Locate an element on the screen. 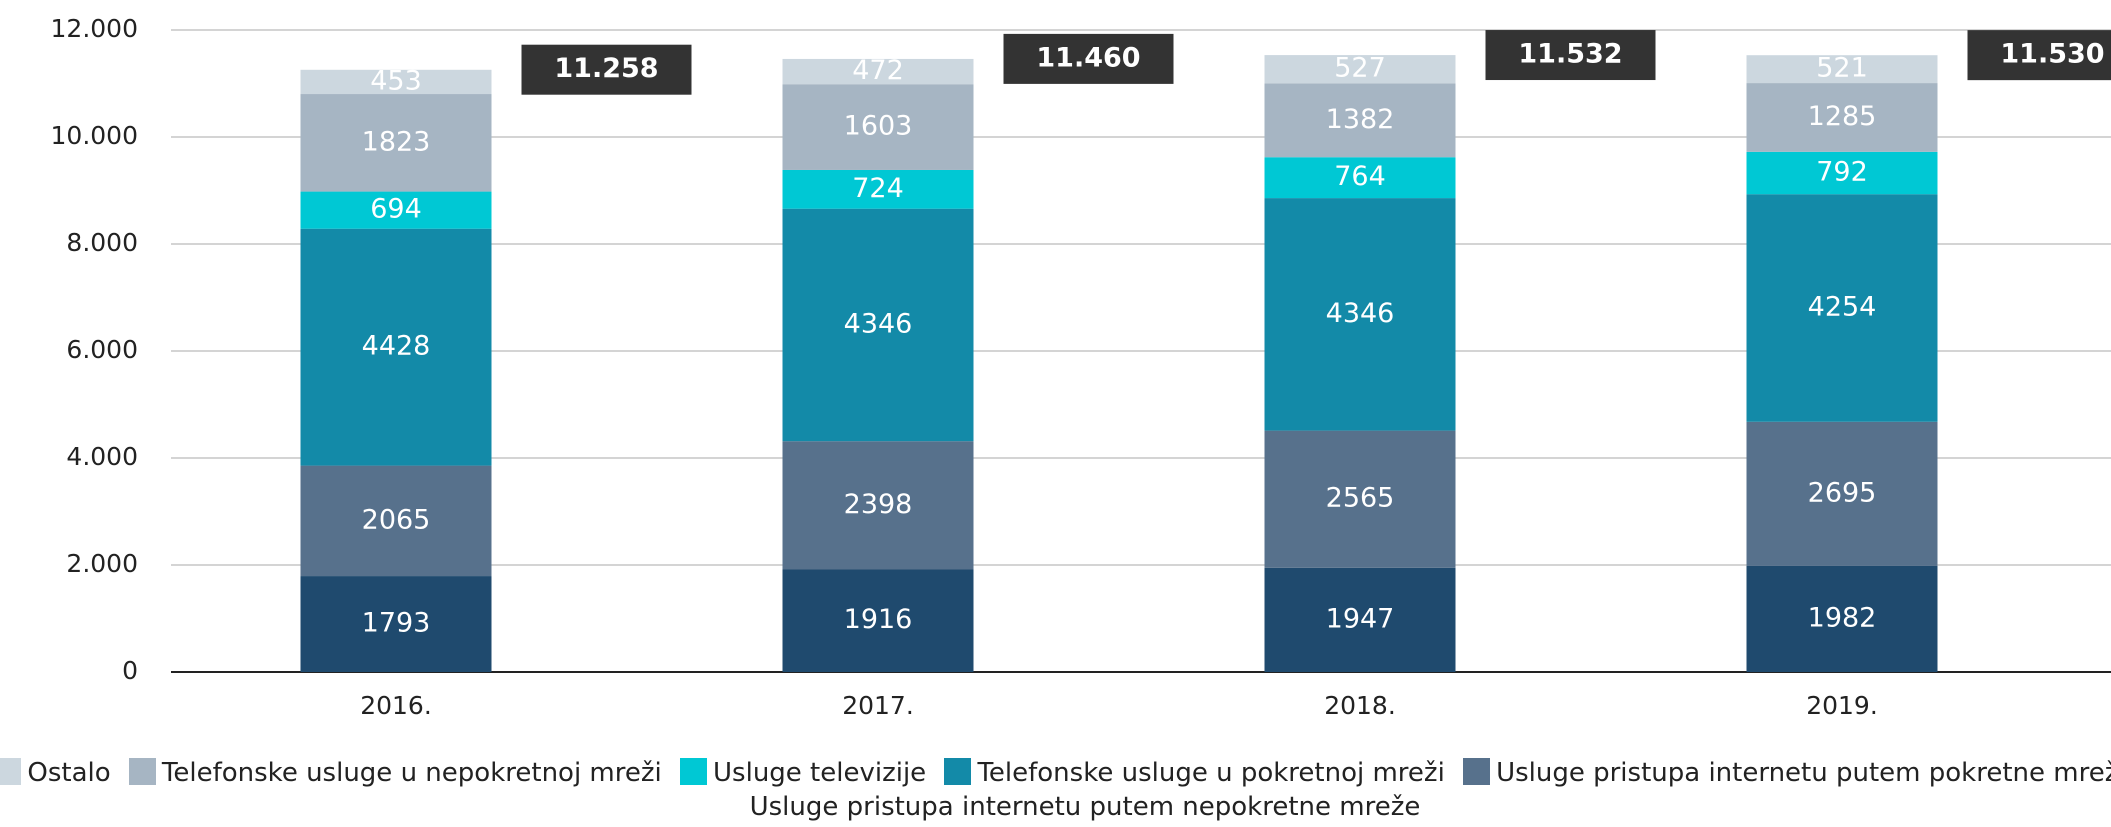 The width and height of the screenshot is (2111, 827). data-label: 521 is located at coordinates (1842, 68).